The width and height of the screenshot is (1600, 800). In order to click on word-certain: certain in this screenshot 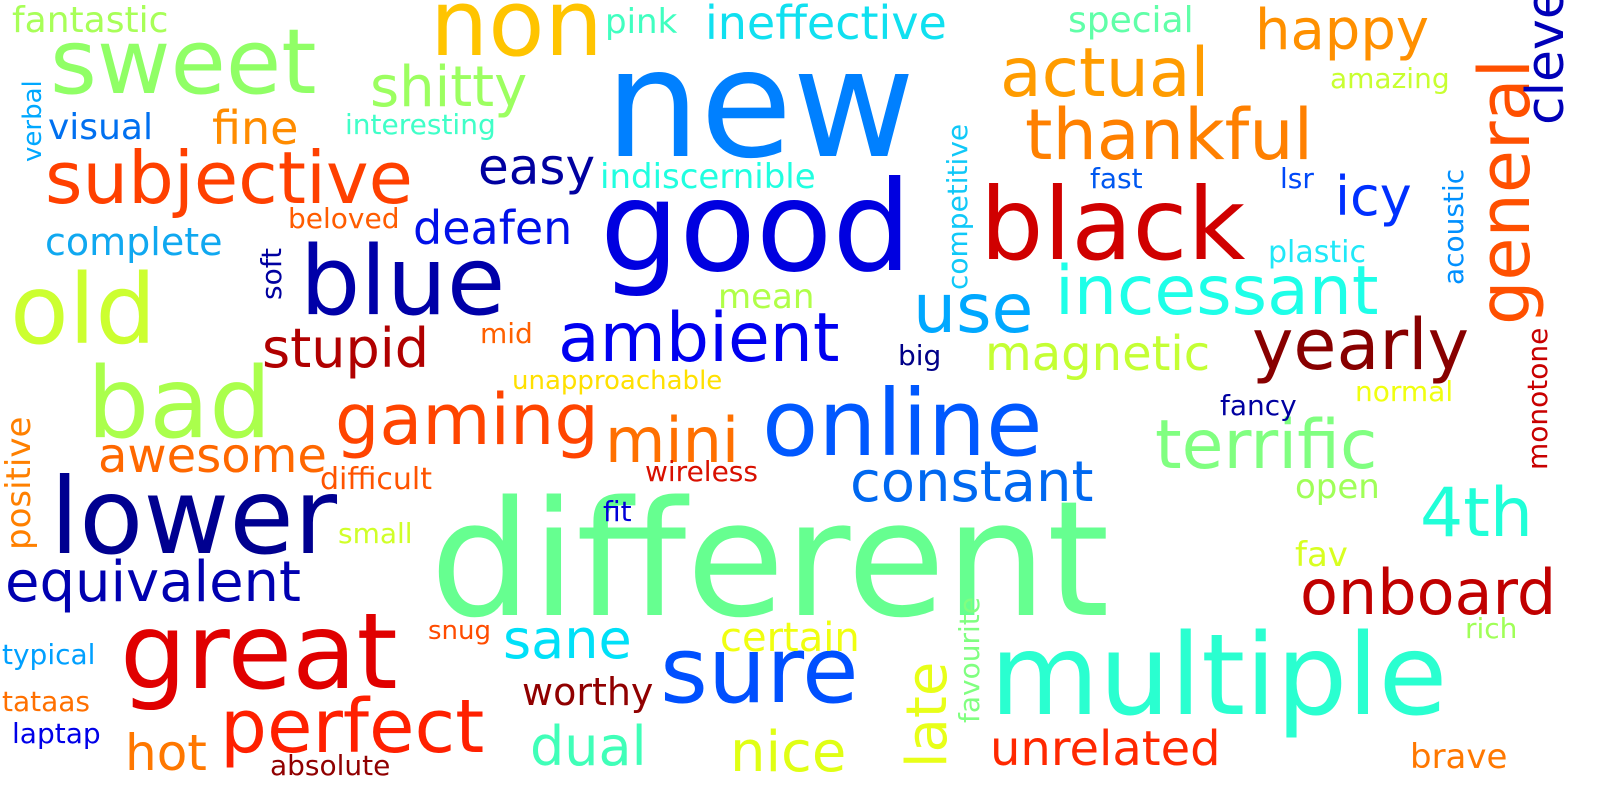, I will do `click(790, 638)`.